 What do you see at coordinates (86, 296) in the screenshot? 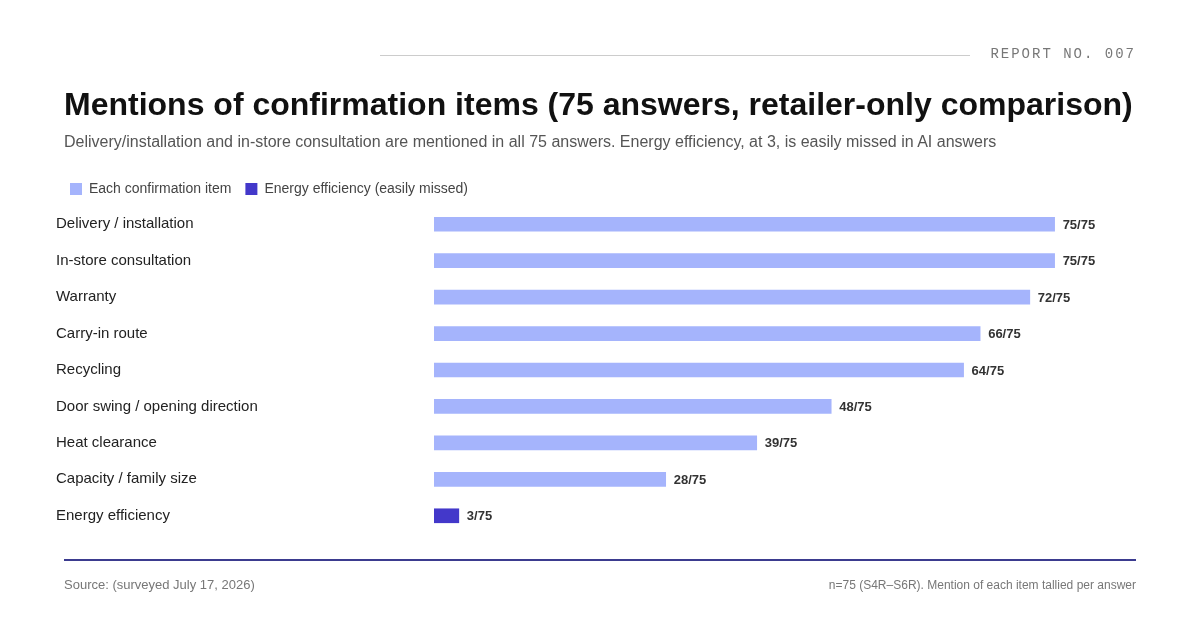
I see `y-tick-label: Warranty` at bounding box center [86, 296].